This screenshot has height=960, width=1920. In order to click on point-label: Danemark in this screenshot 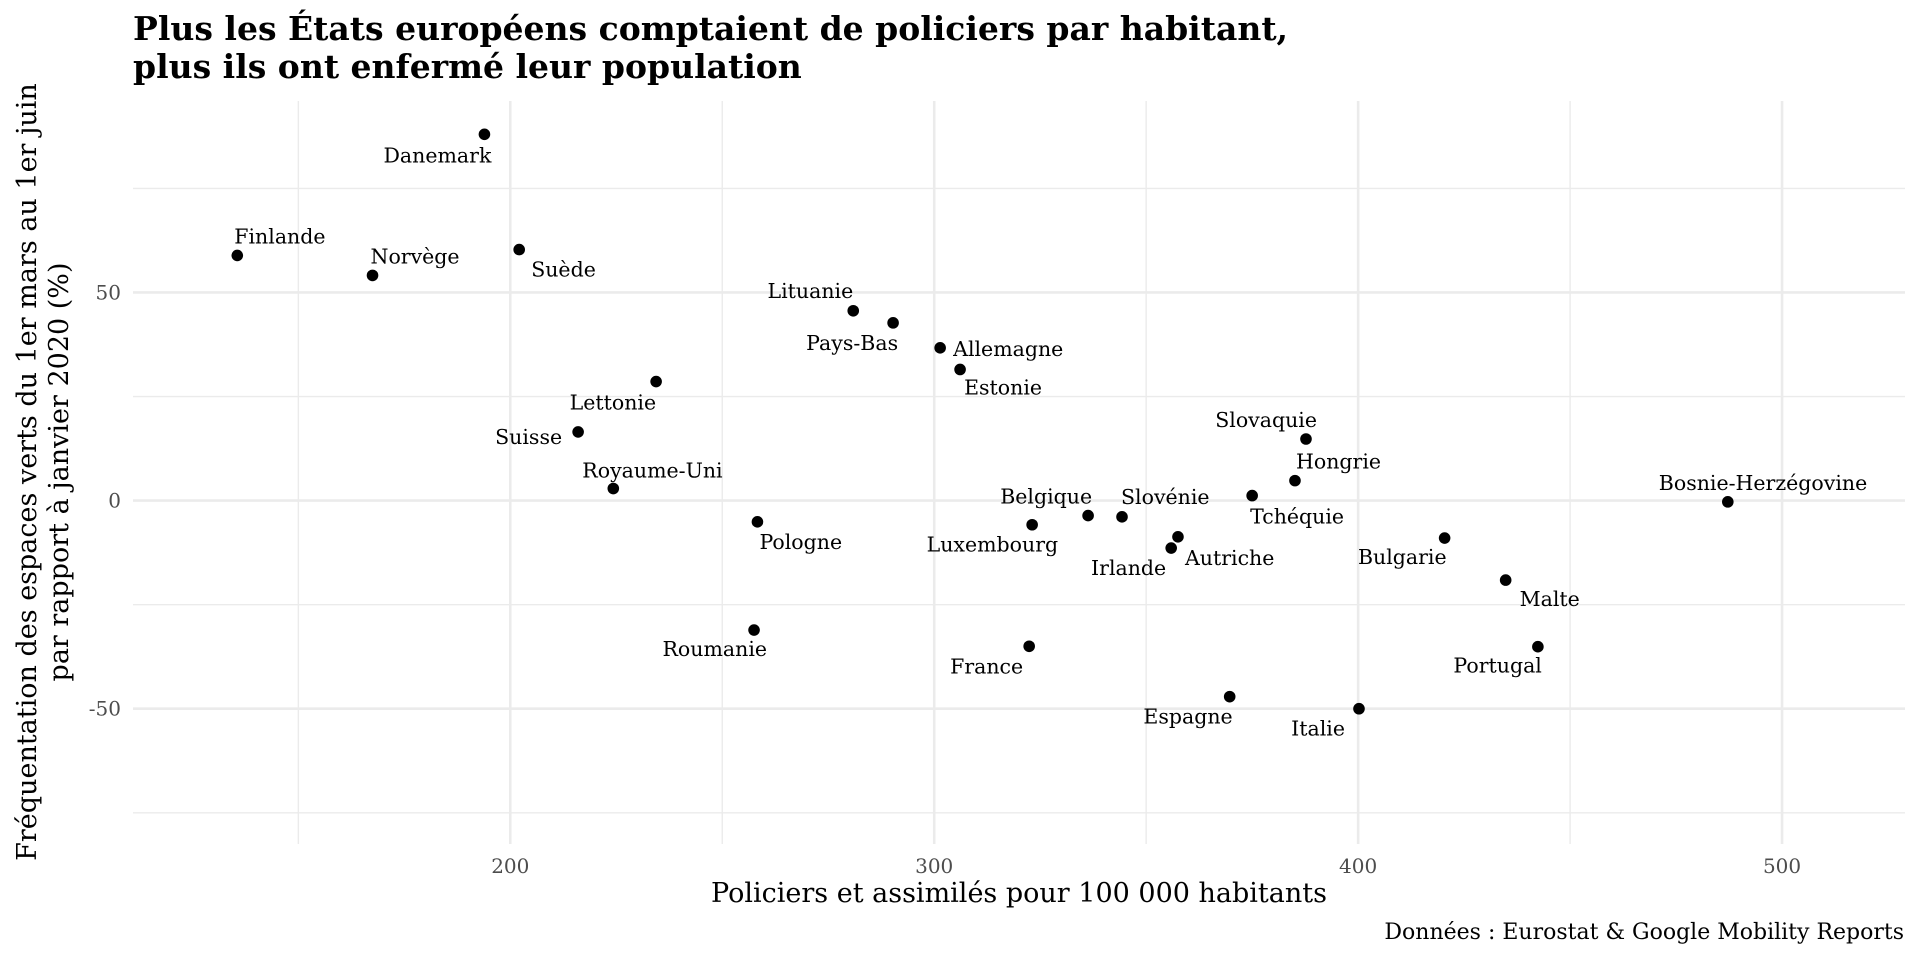, I will do `click(437, 155)`.